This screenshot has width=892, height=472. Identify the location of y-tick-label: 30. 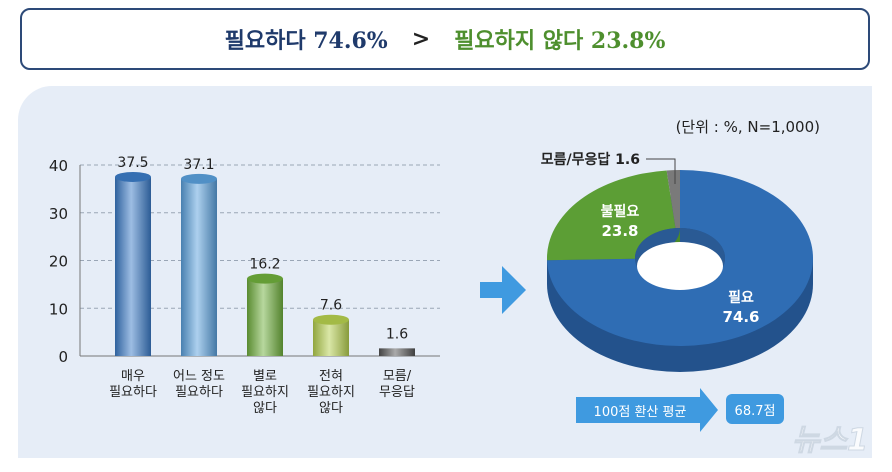
(58, 214).